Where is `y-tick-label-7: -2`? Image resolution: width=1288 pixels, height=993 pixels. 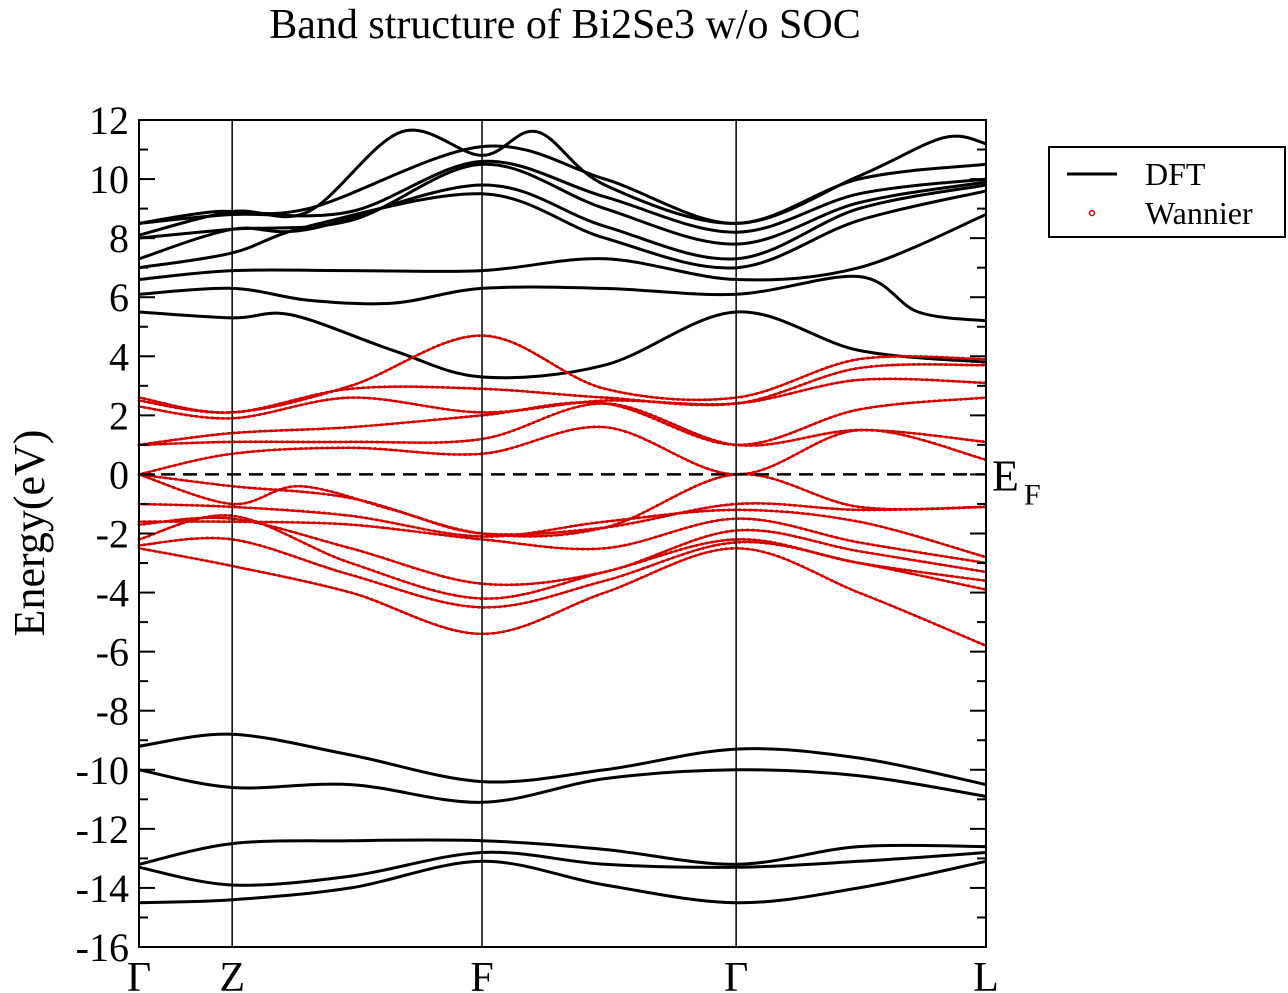 y-tick-label-7: -2 is located at coordinates (112, 534).